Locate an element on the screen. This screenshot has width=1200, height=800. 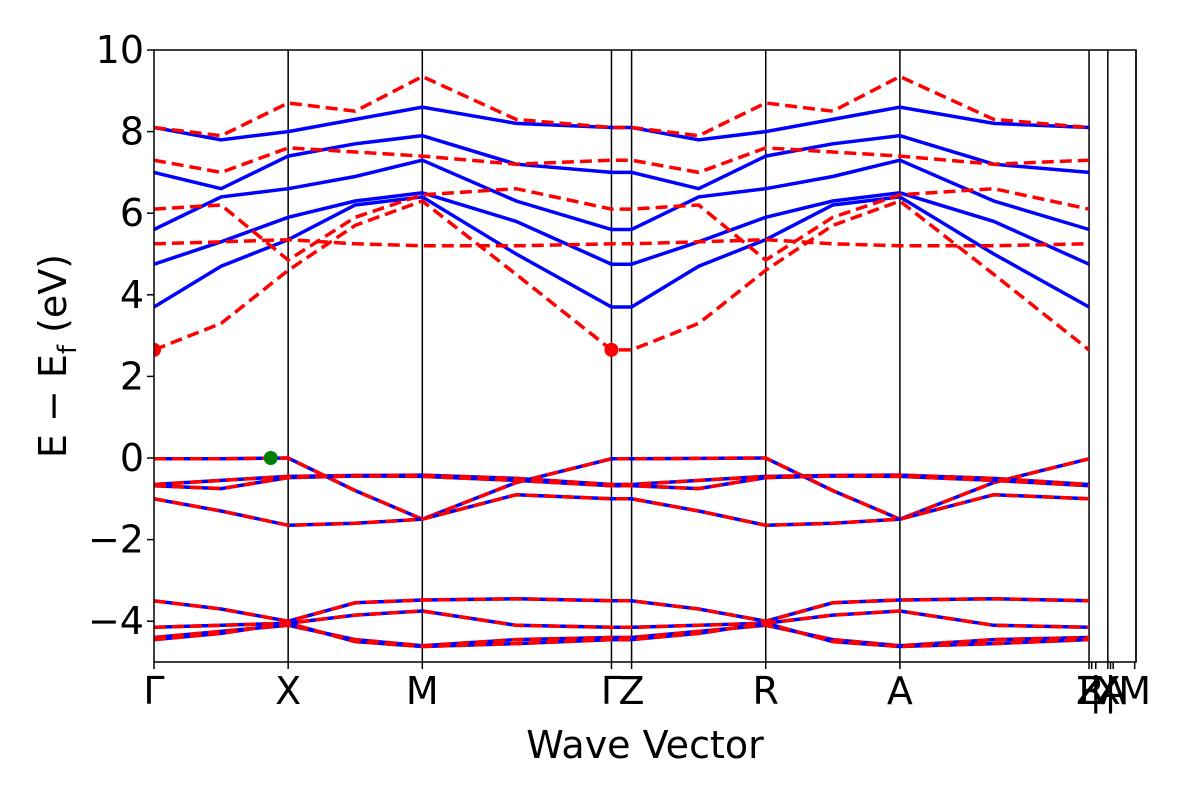
x-tick-label-4: Z is located at coordinates (632, 691).